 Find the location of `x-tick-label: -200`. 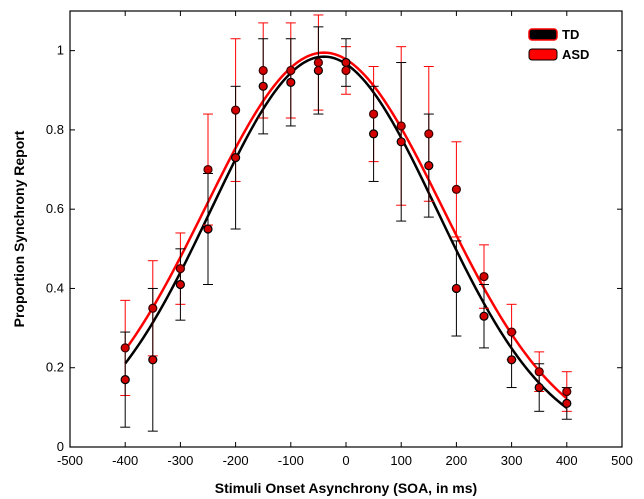

x-tick-label: -200 is located at coordinates (236, 460).